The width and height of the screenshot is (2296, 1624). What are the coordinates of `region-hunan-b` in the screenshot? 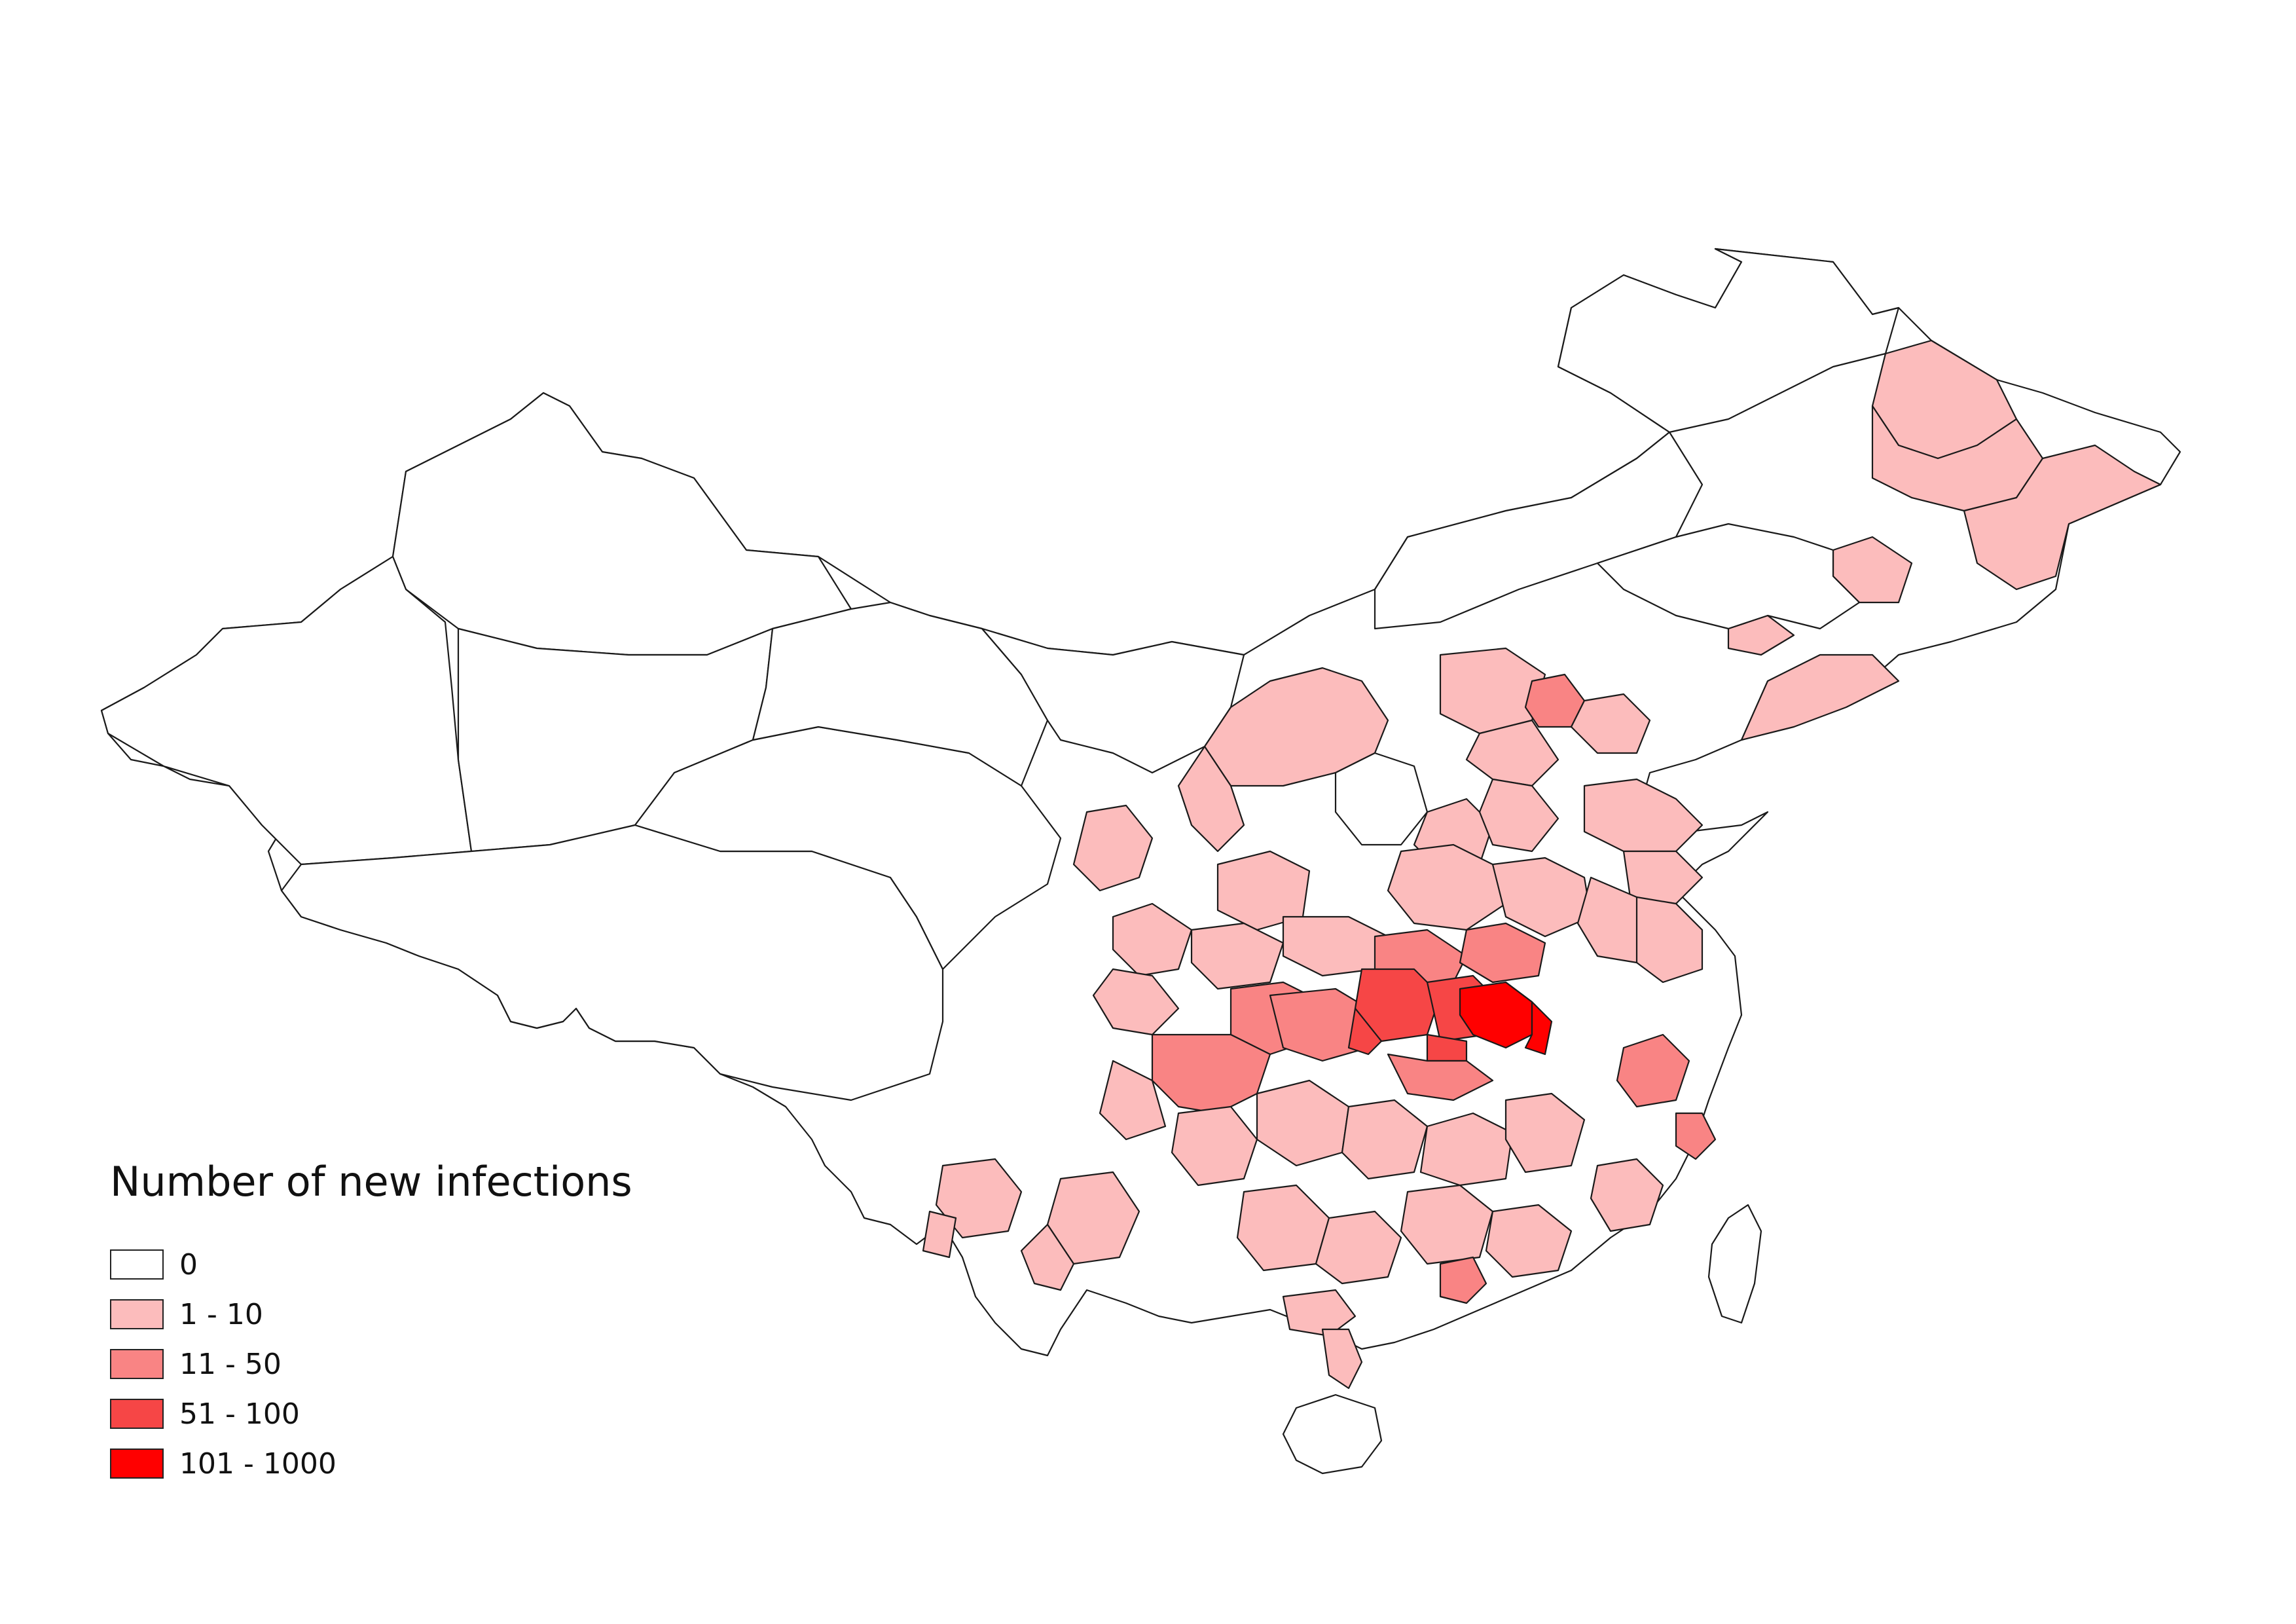 It's located at (1385, 1139).